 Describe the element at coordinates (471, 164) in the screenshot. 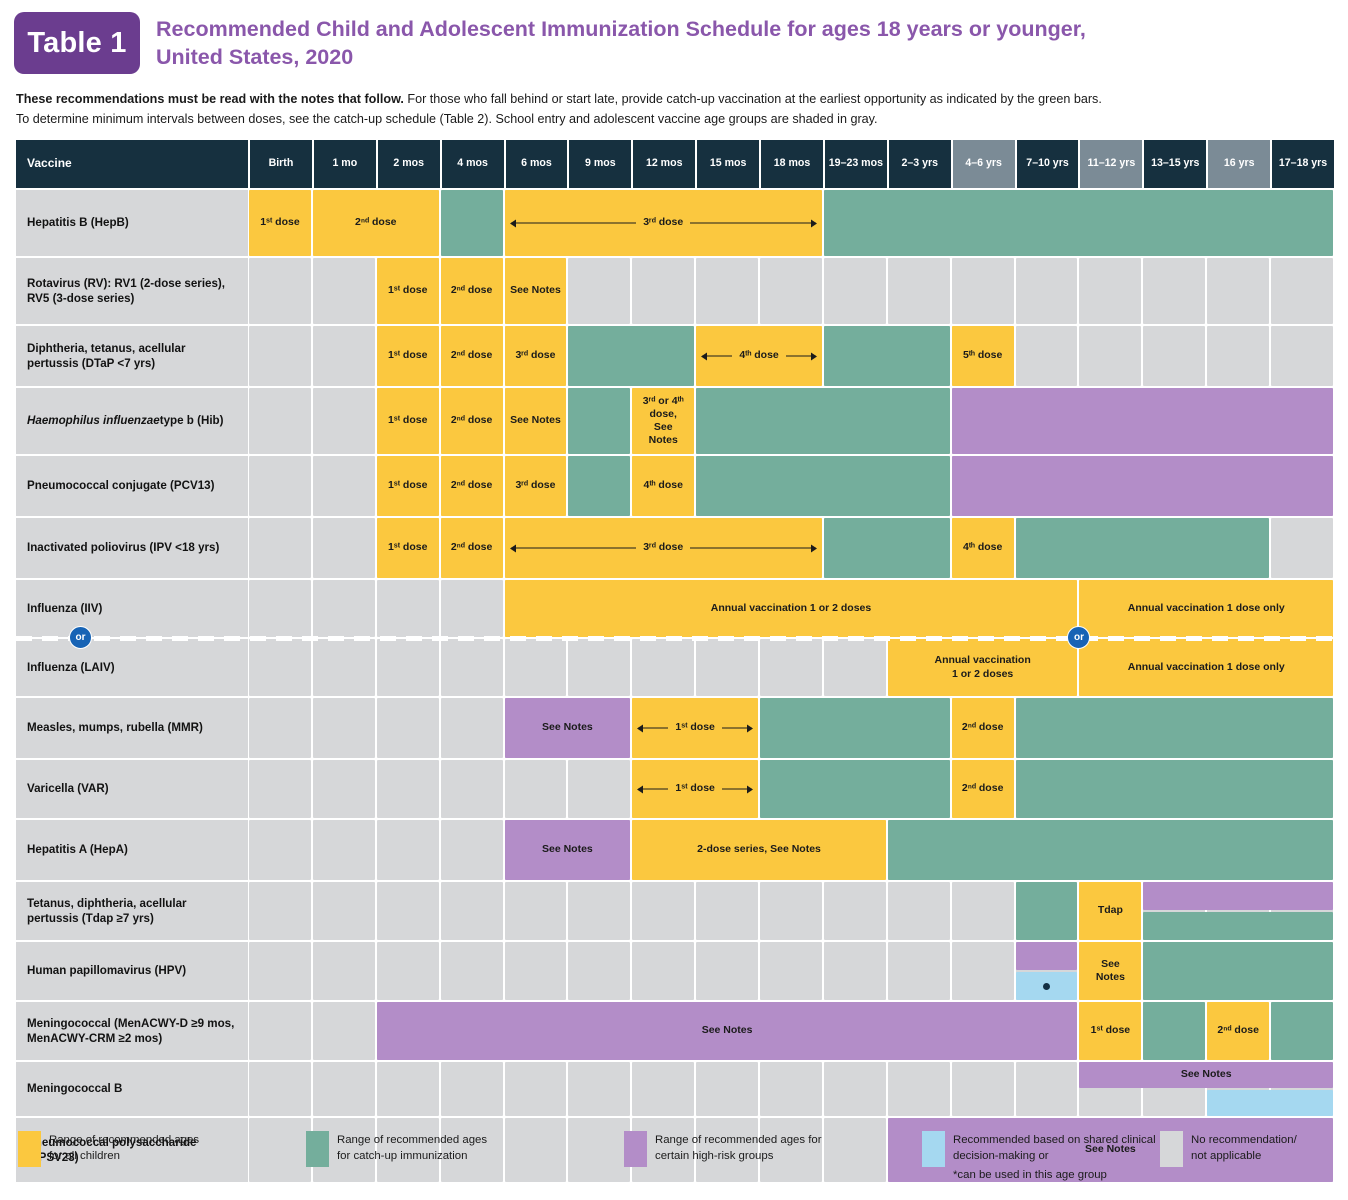

I see `column-header-age-3: 4 mos` at that location.